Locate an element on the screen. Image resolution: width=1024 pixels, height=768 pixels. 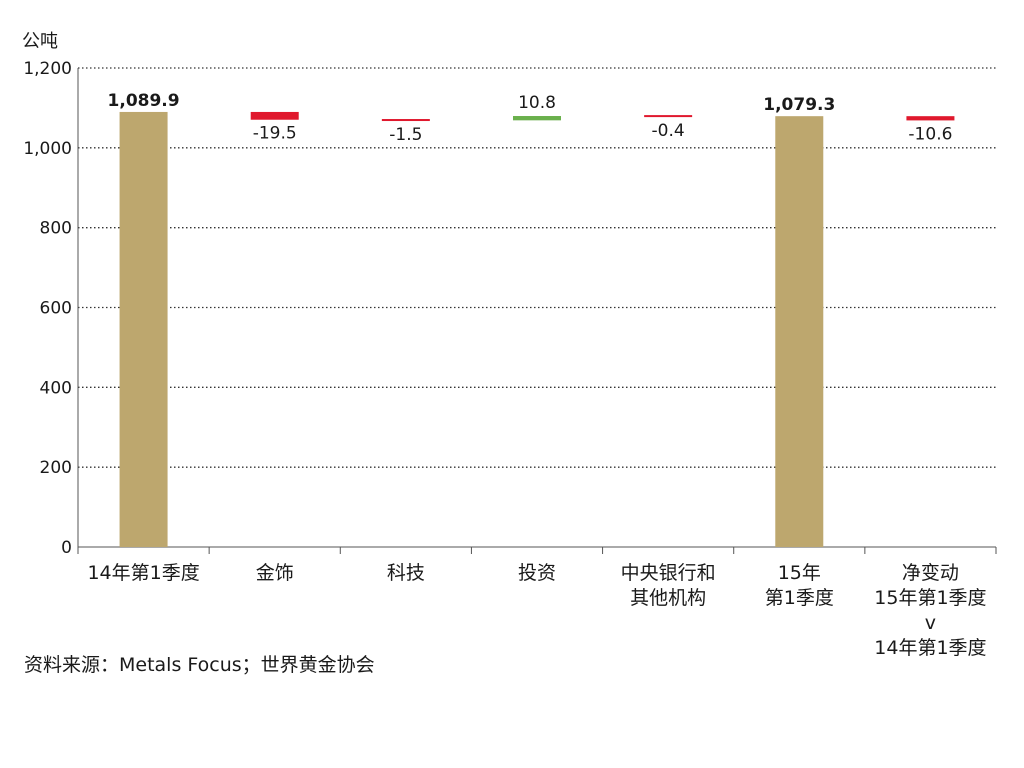
data-label: -10.6 is located at coordinates (930, 134).